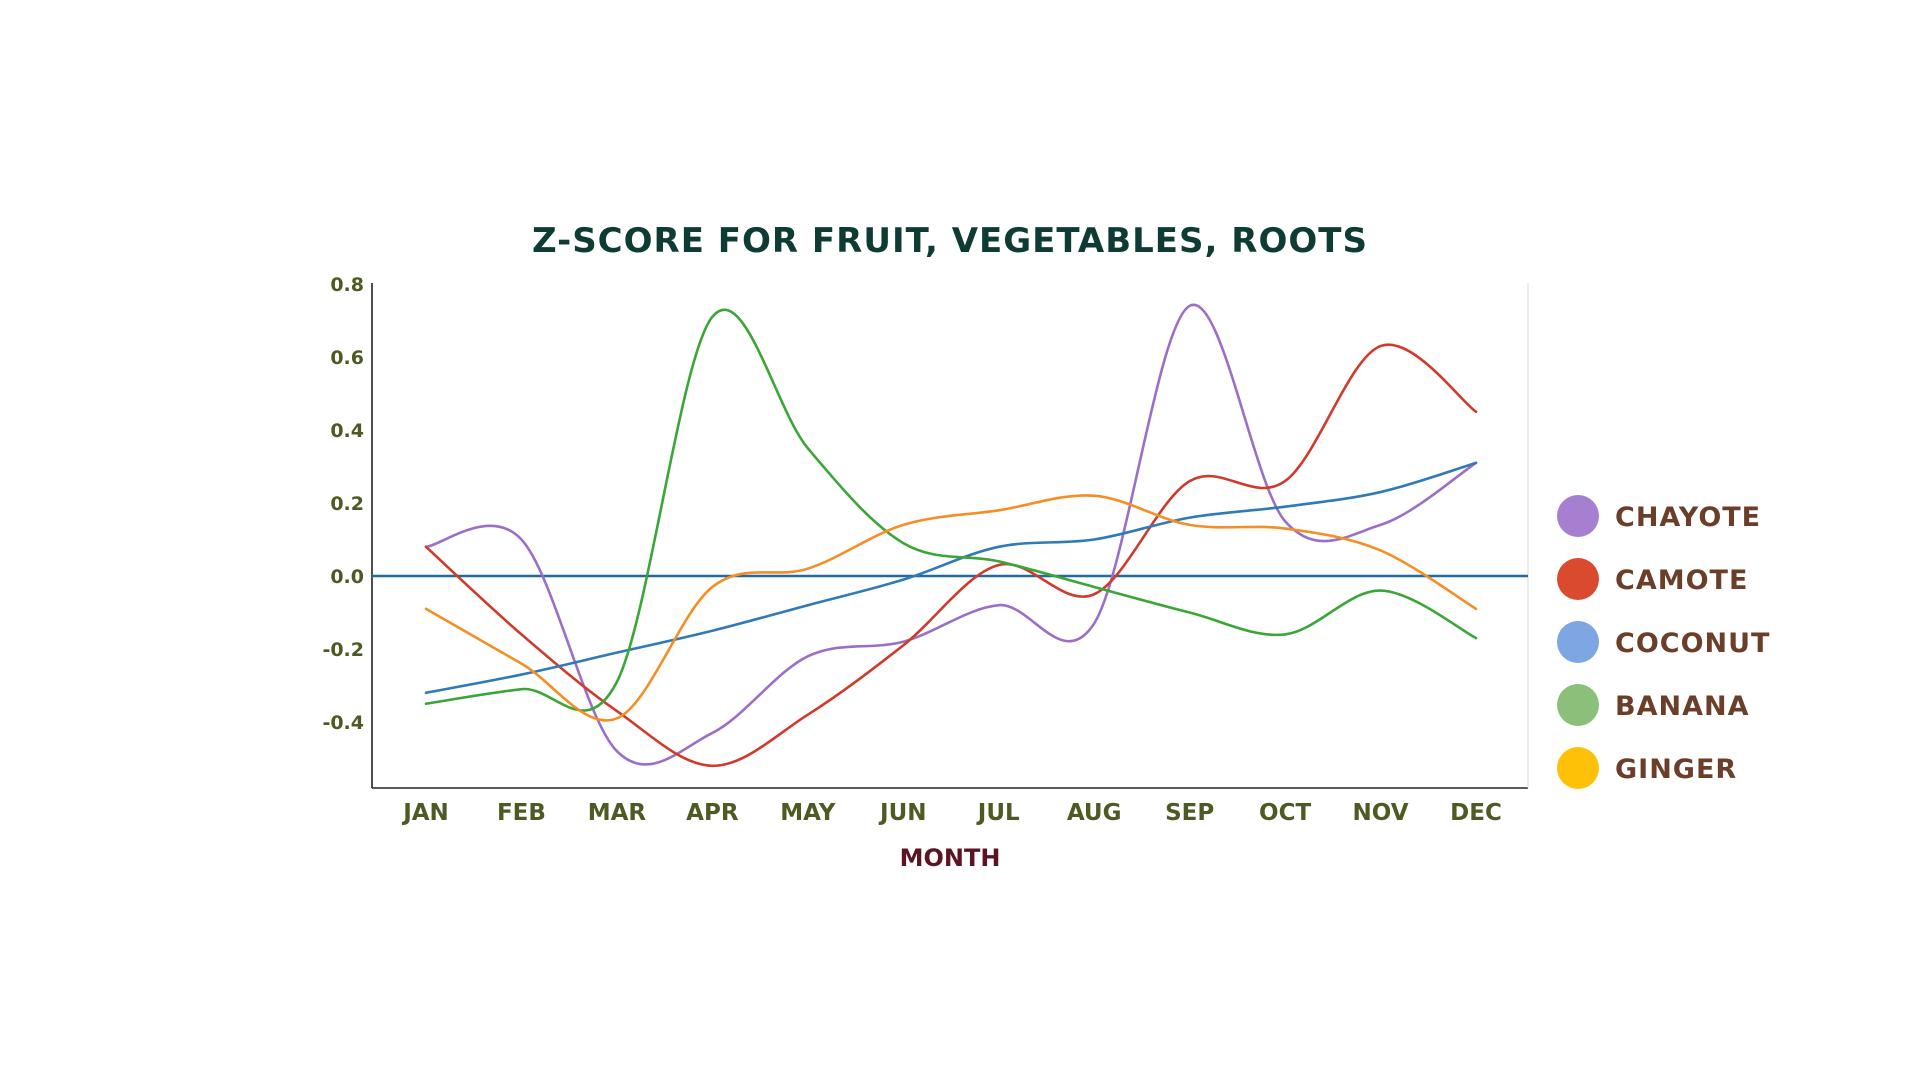 This screenshot has width=1920, height=1085. I want to click on y-tick-label: 0.2, so click(347, 504).